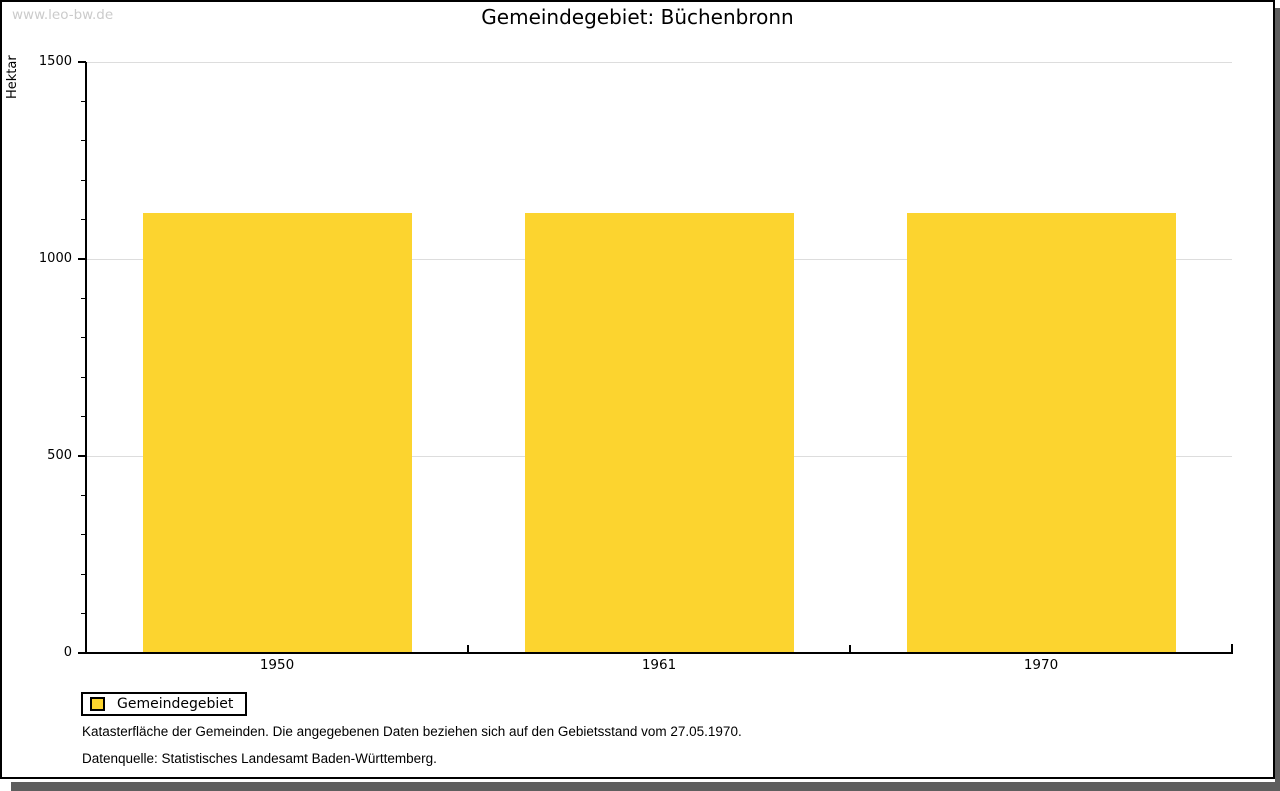 The image size is (1280, 791). I want to click on window-shadow-right, so click(1277, 399).